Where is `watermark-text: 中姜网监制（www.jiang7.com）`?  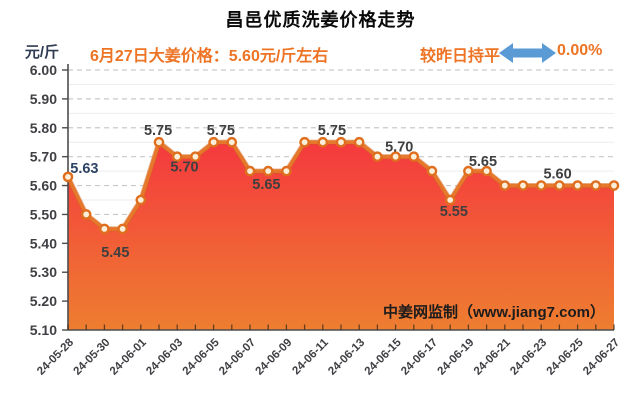
watermark-text: 中姜网监制（www.jiang7.com） is located at coordinates (494, 312).